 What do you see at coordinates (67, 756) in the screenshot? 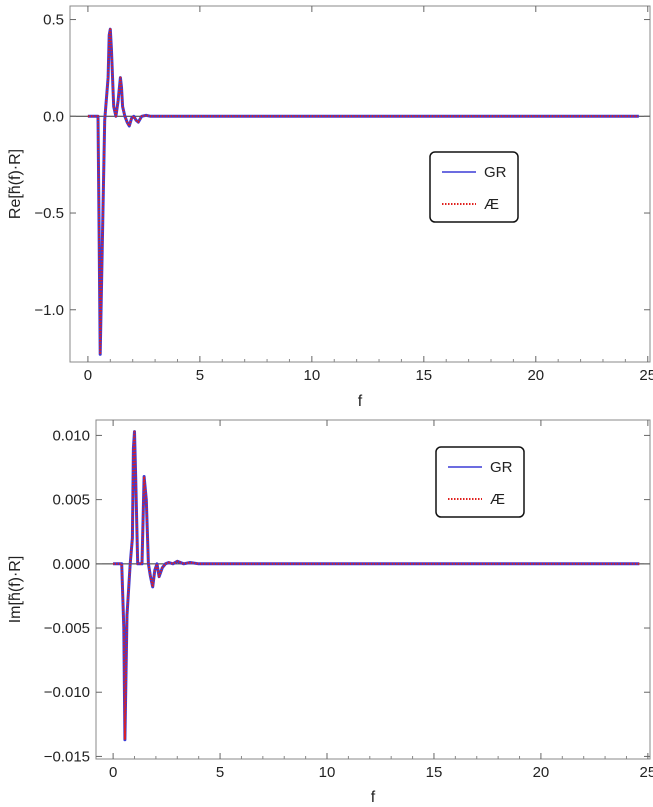
I see `y-tick-label: −0.015` at bounding box center [67, 756].